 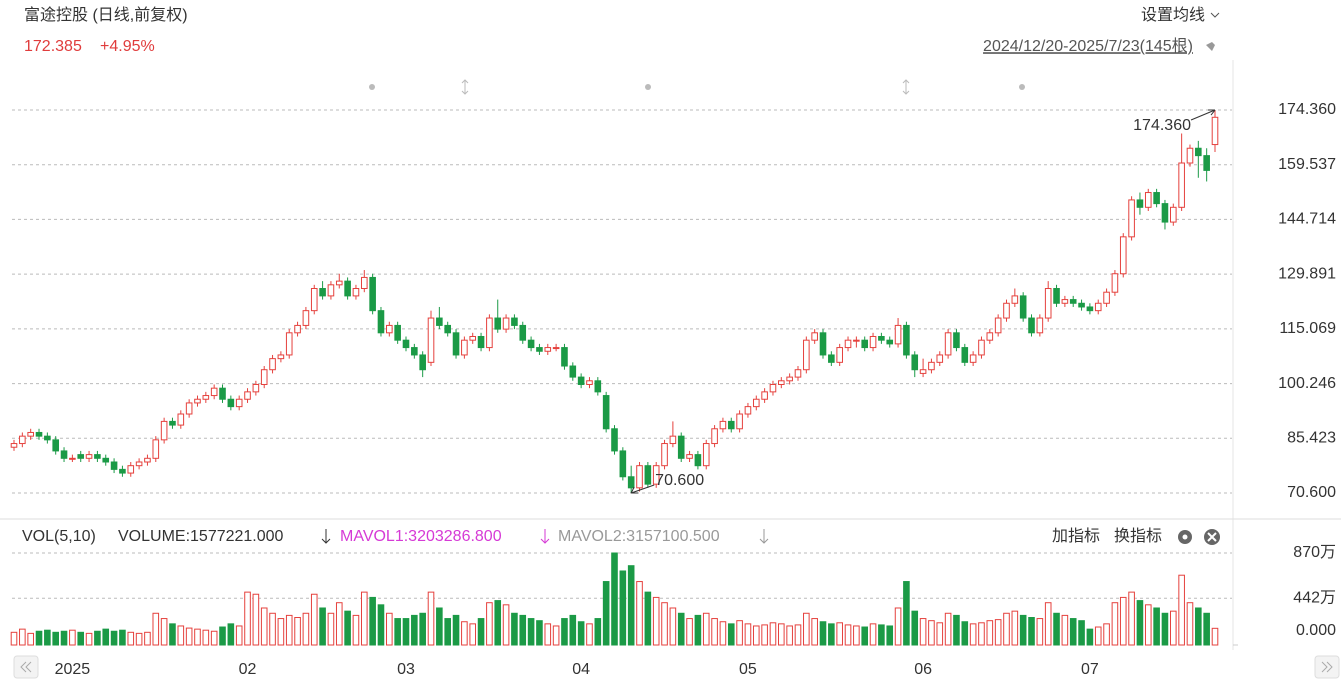 What do you see at coordinates (326, 536) in the screenshot?
I see `down-arrow-icon` at bounding box center [326, 536].